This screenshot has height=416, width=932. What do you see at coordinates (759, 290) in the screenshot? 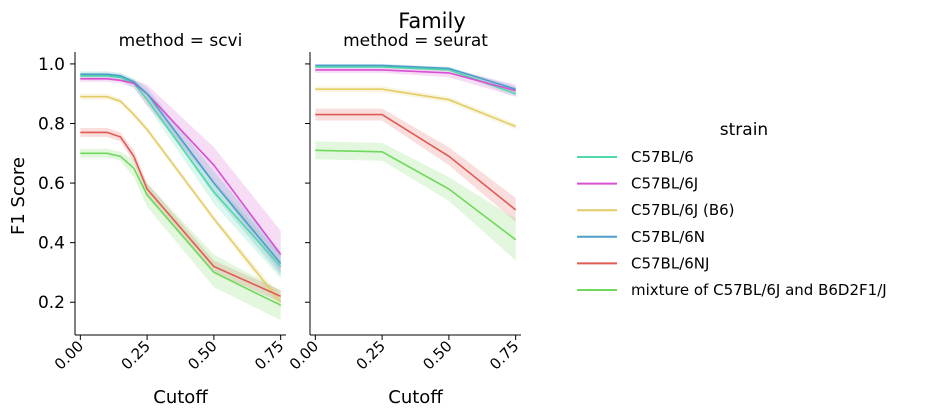
I see `legend-label: mixture of C57BL/6J and B6D2F1/J` at bounding box center [759, 290].